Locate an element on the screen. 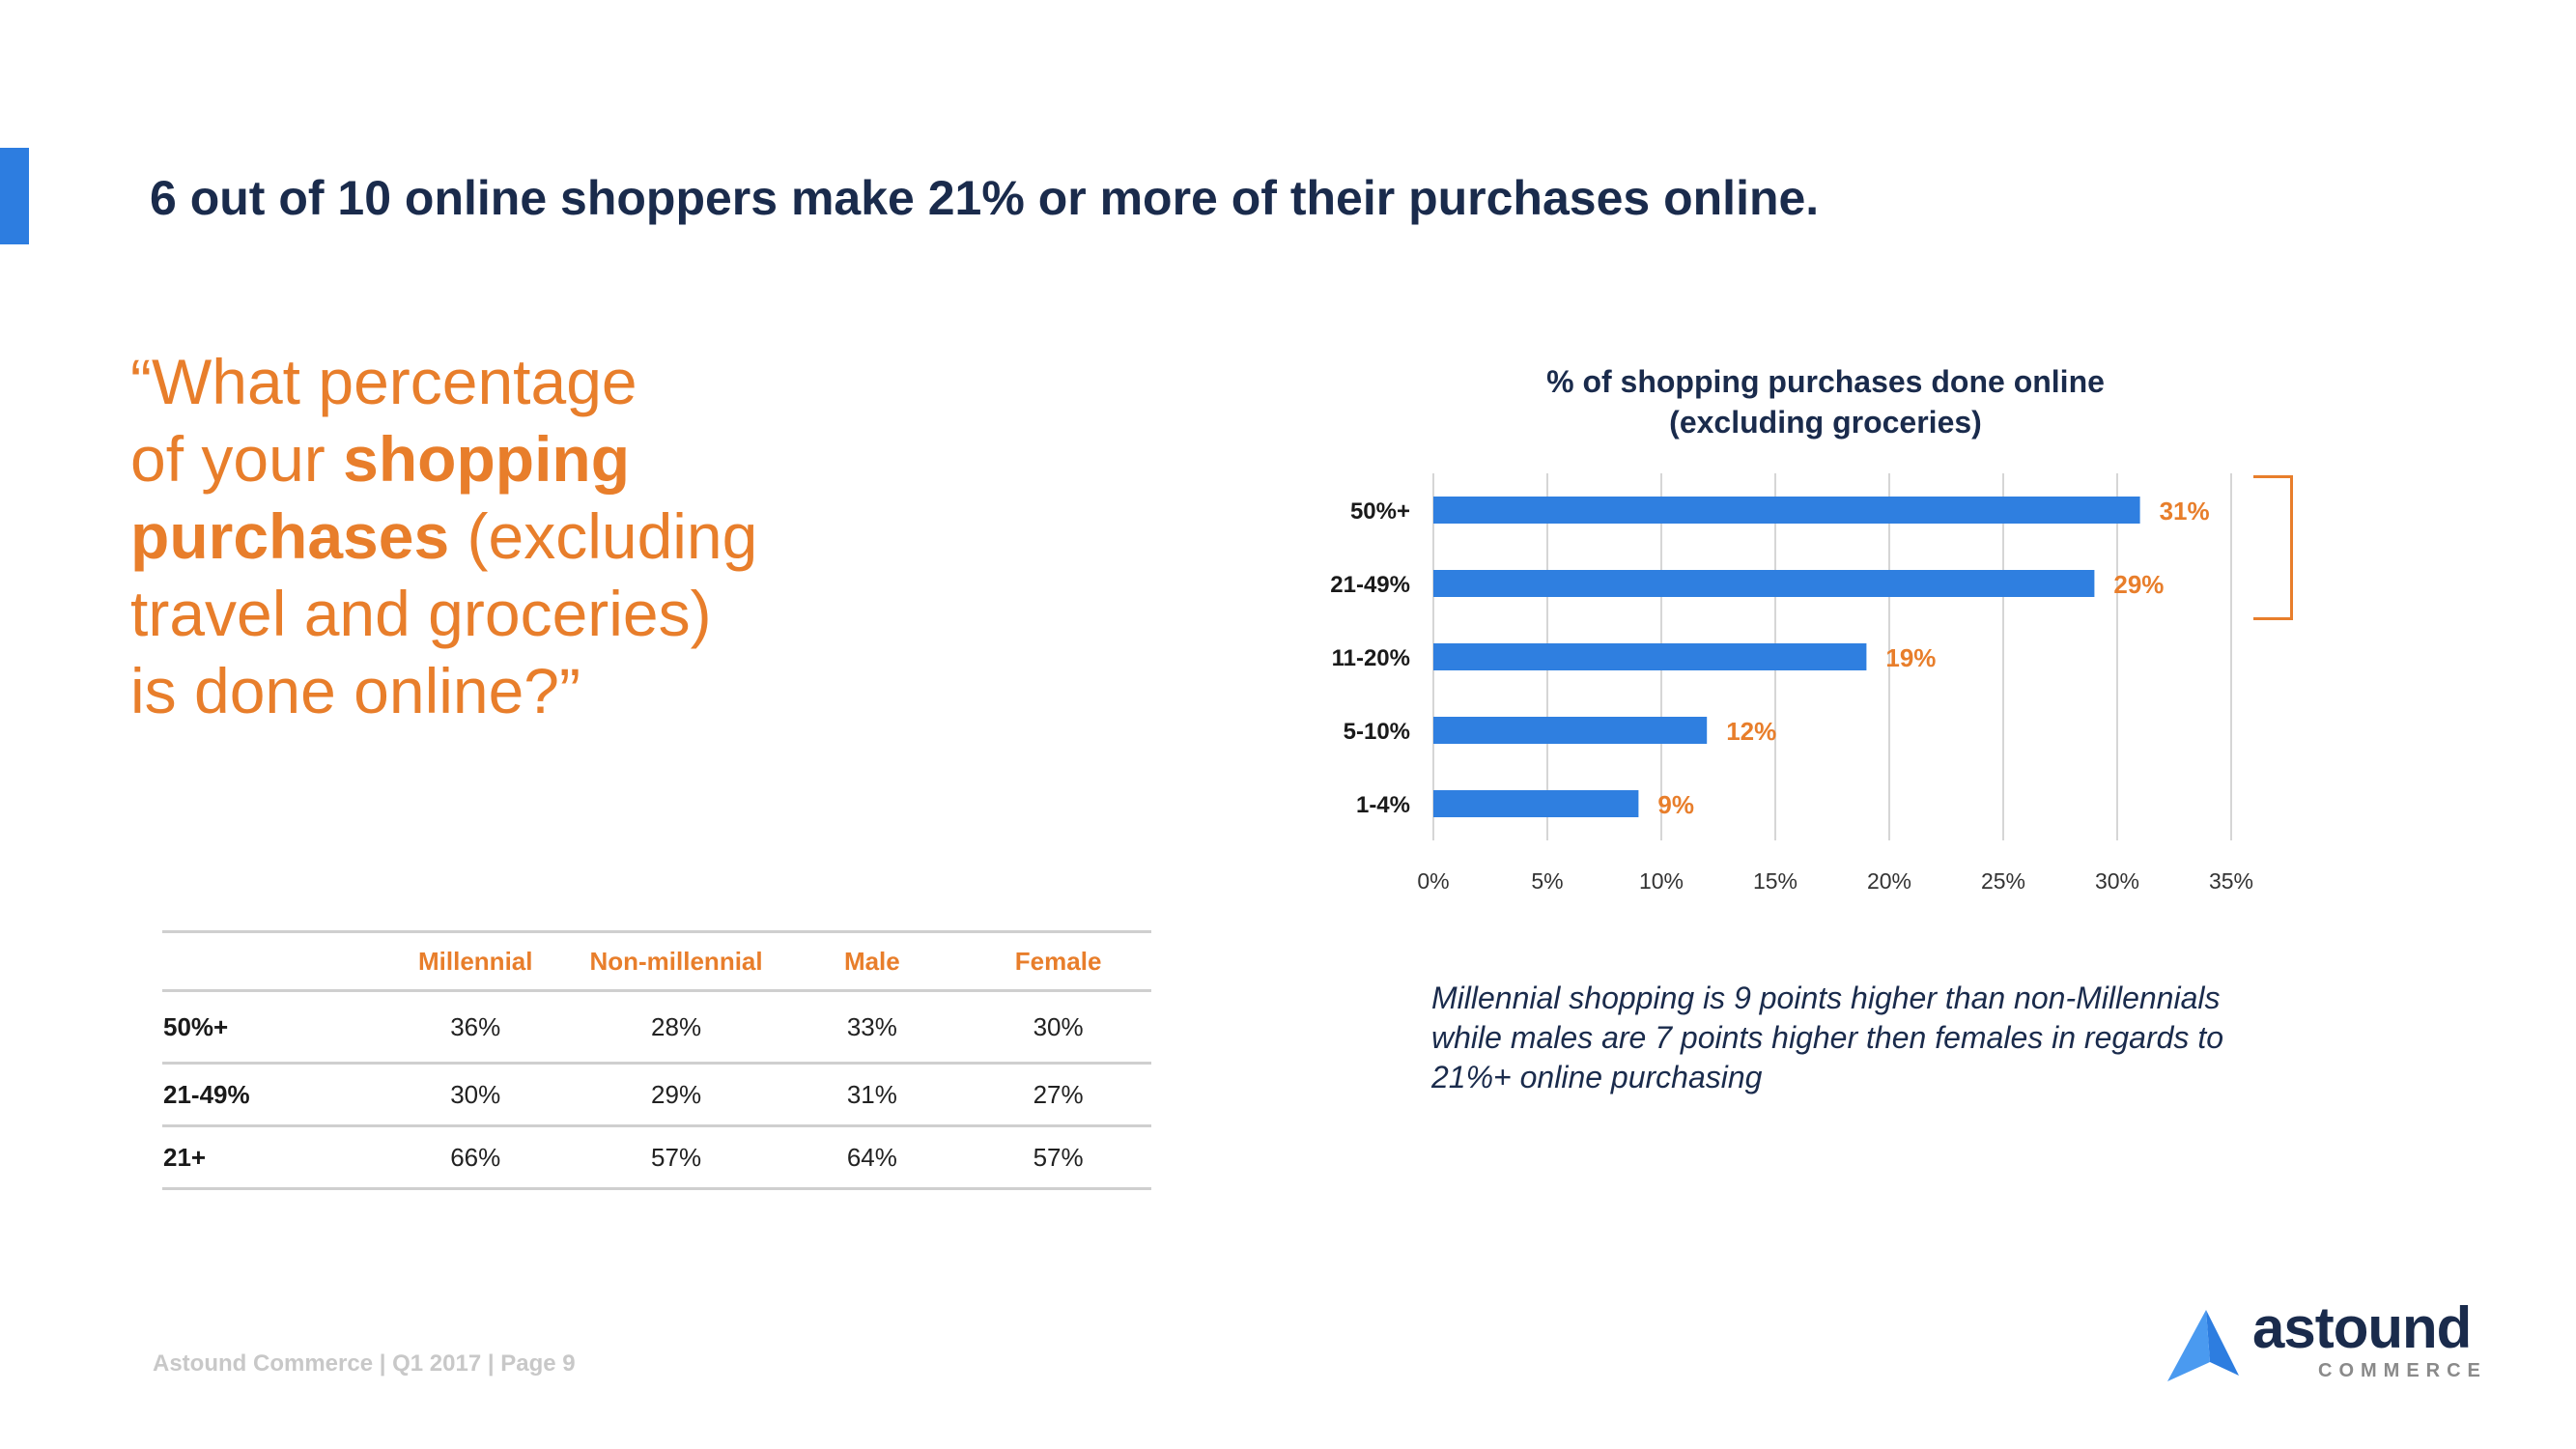 This screenshot has width=2576, height=1449. y-category-label: 1-4% is located at coordinates (1383, 805).